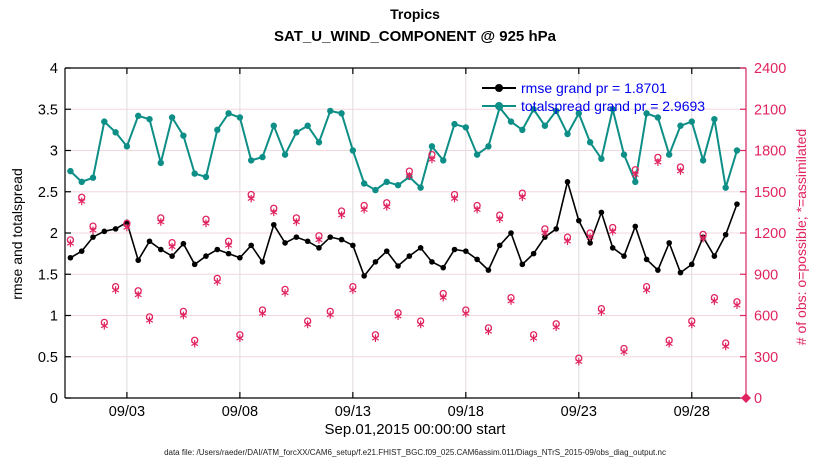 The image size is (830, 470). I want to click on legend-entry-totalspread: totalspread grand pr = 2.9693, so click(593, 106).